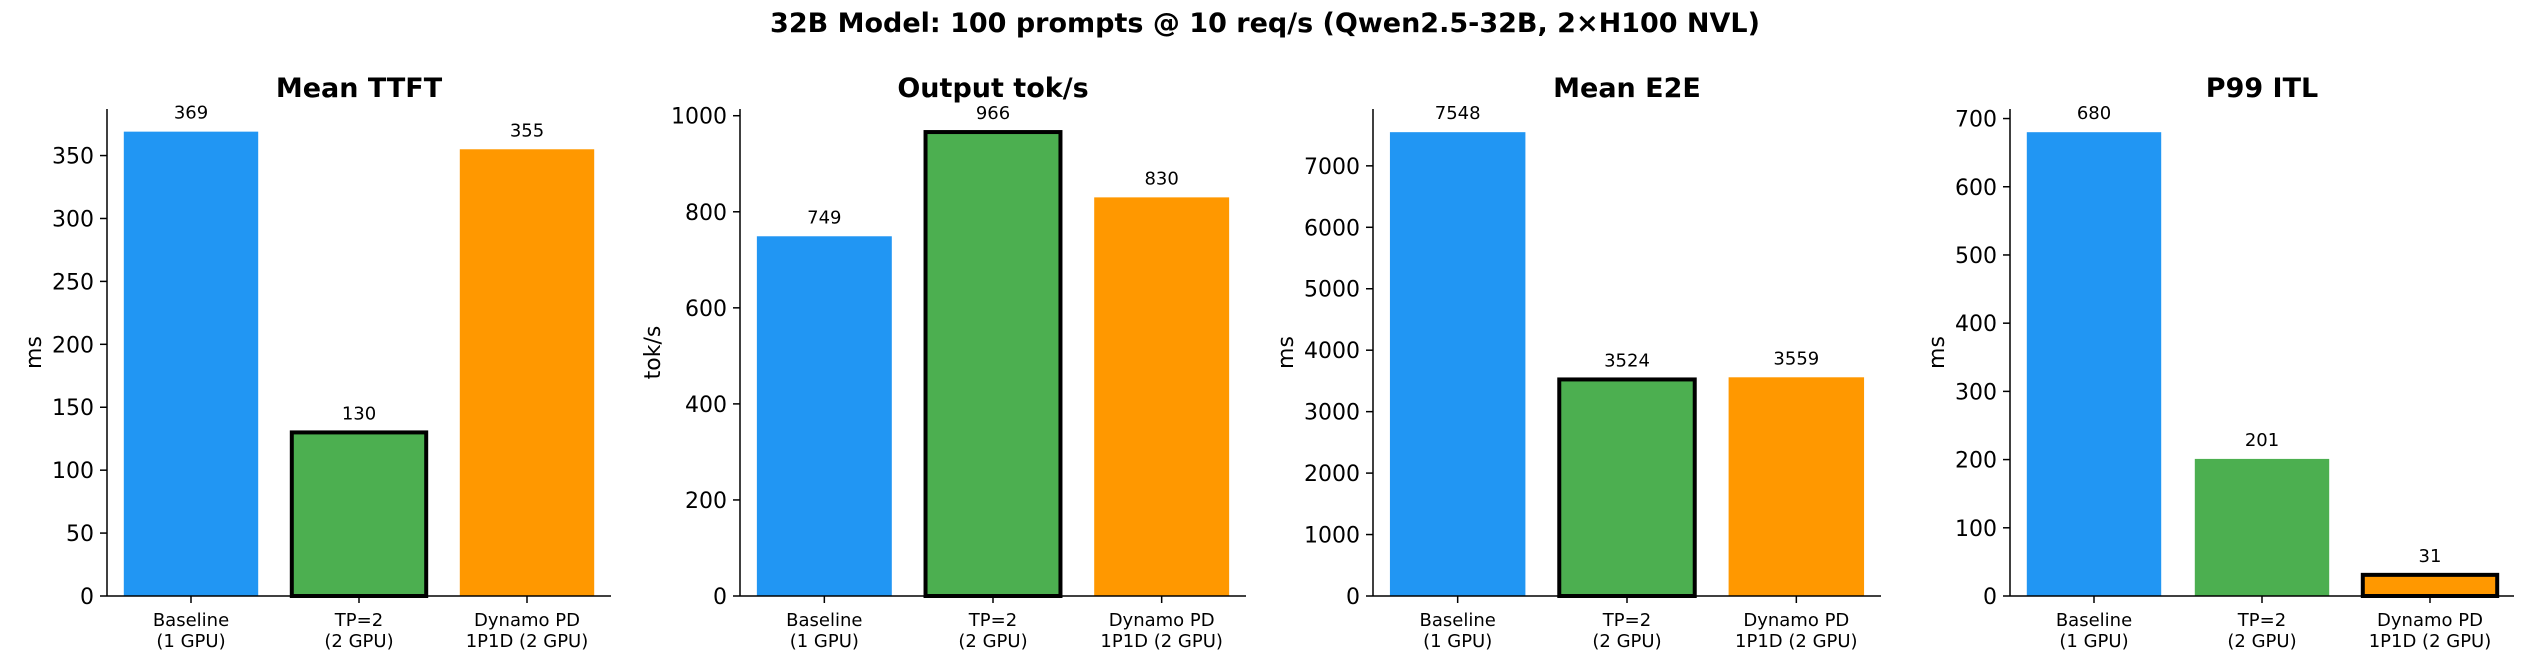  Describe the element at coordinates (1332, 474) in the screenshot. I see `y-tick-label: 2000` at that location.